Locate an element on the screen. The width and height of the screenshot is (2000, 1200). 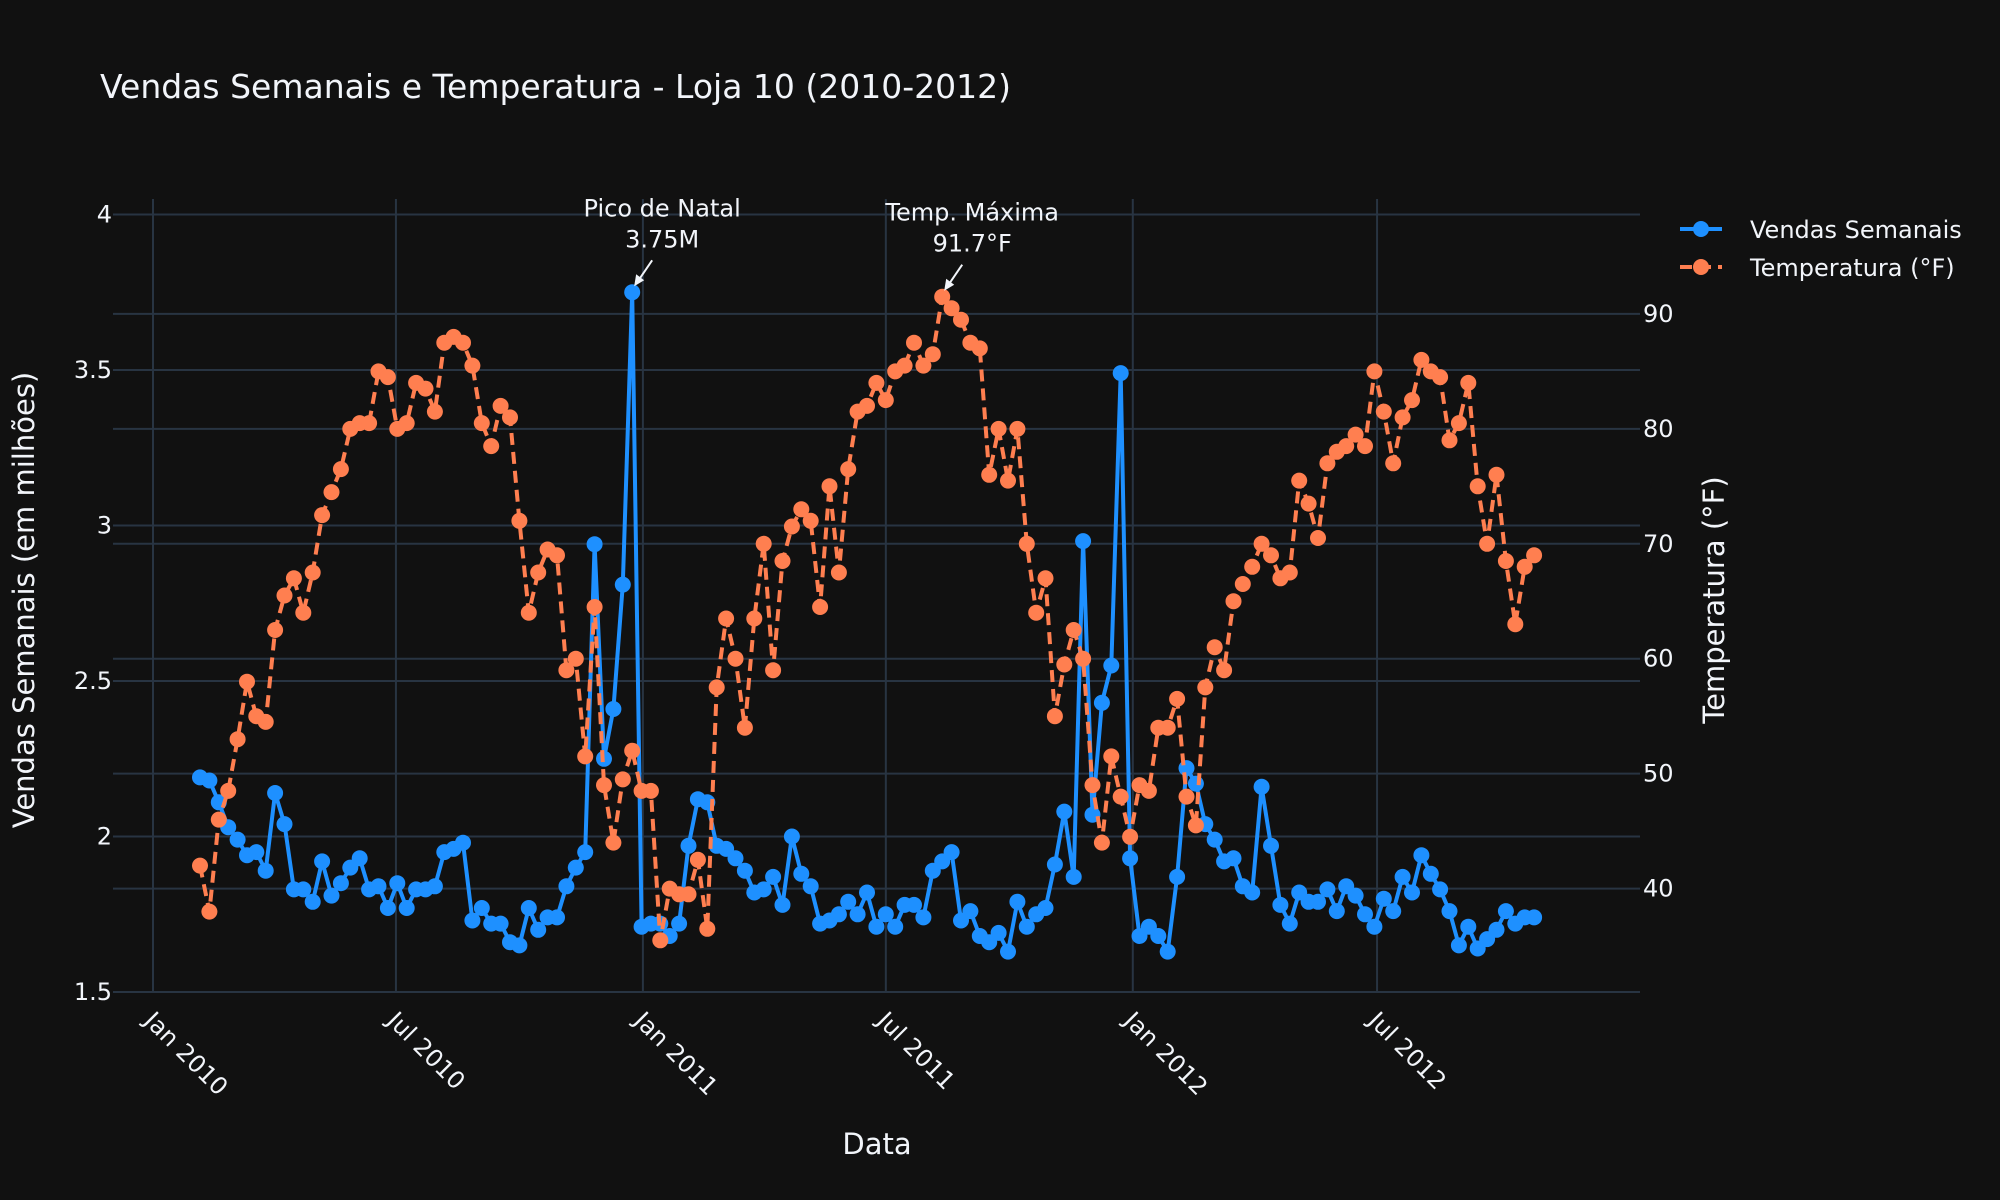
x-axis-title: Data is located at coordinates (876, 1144).